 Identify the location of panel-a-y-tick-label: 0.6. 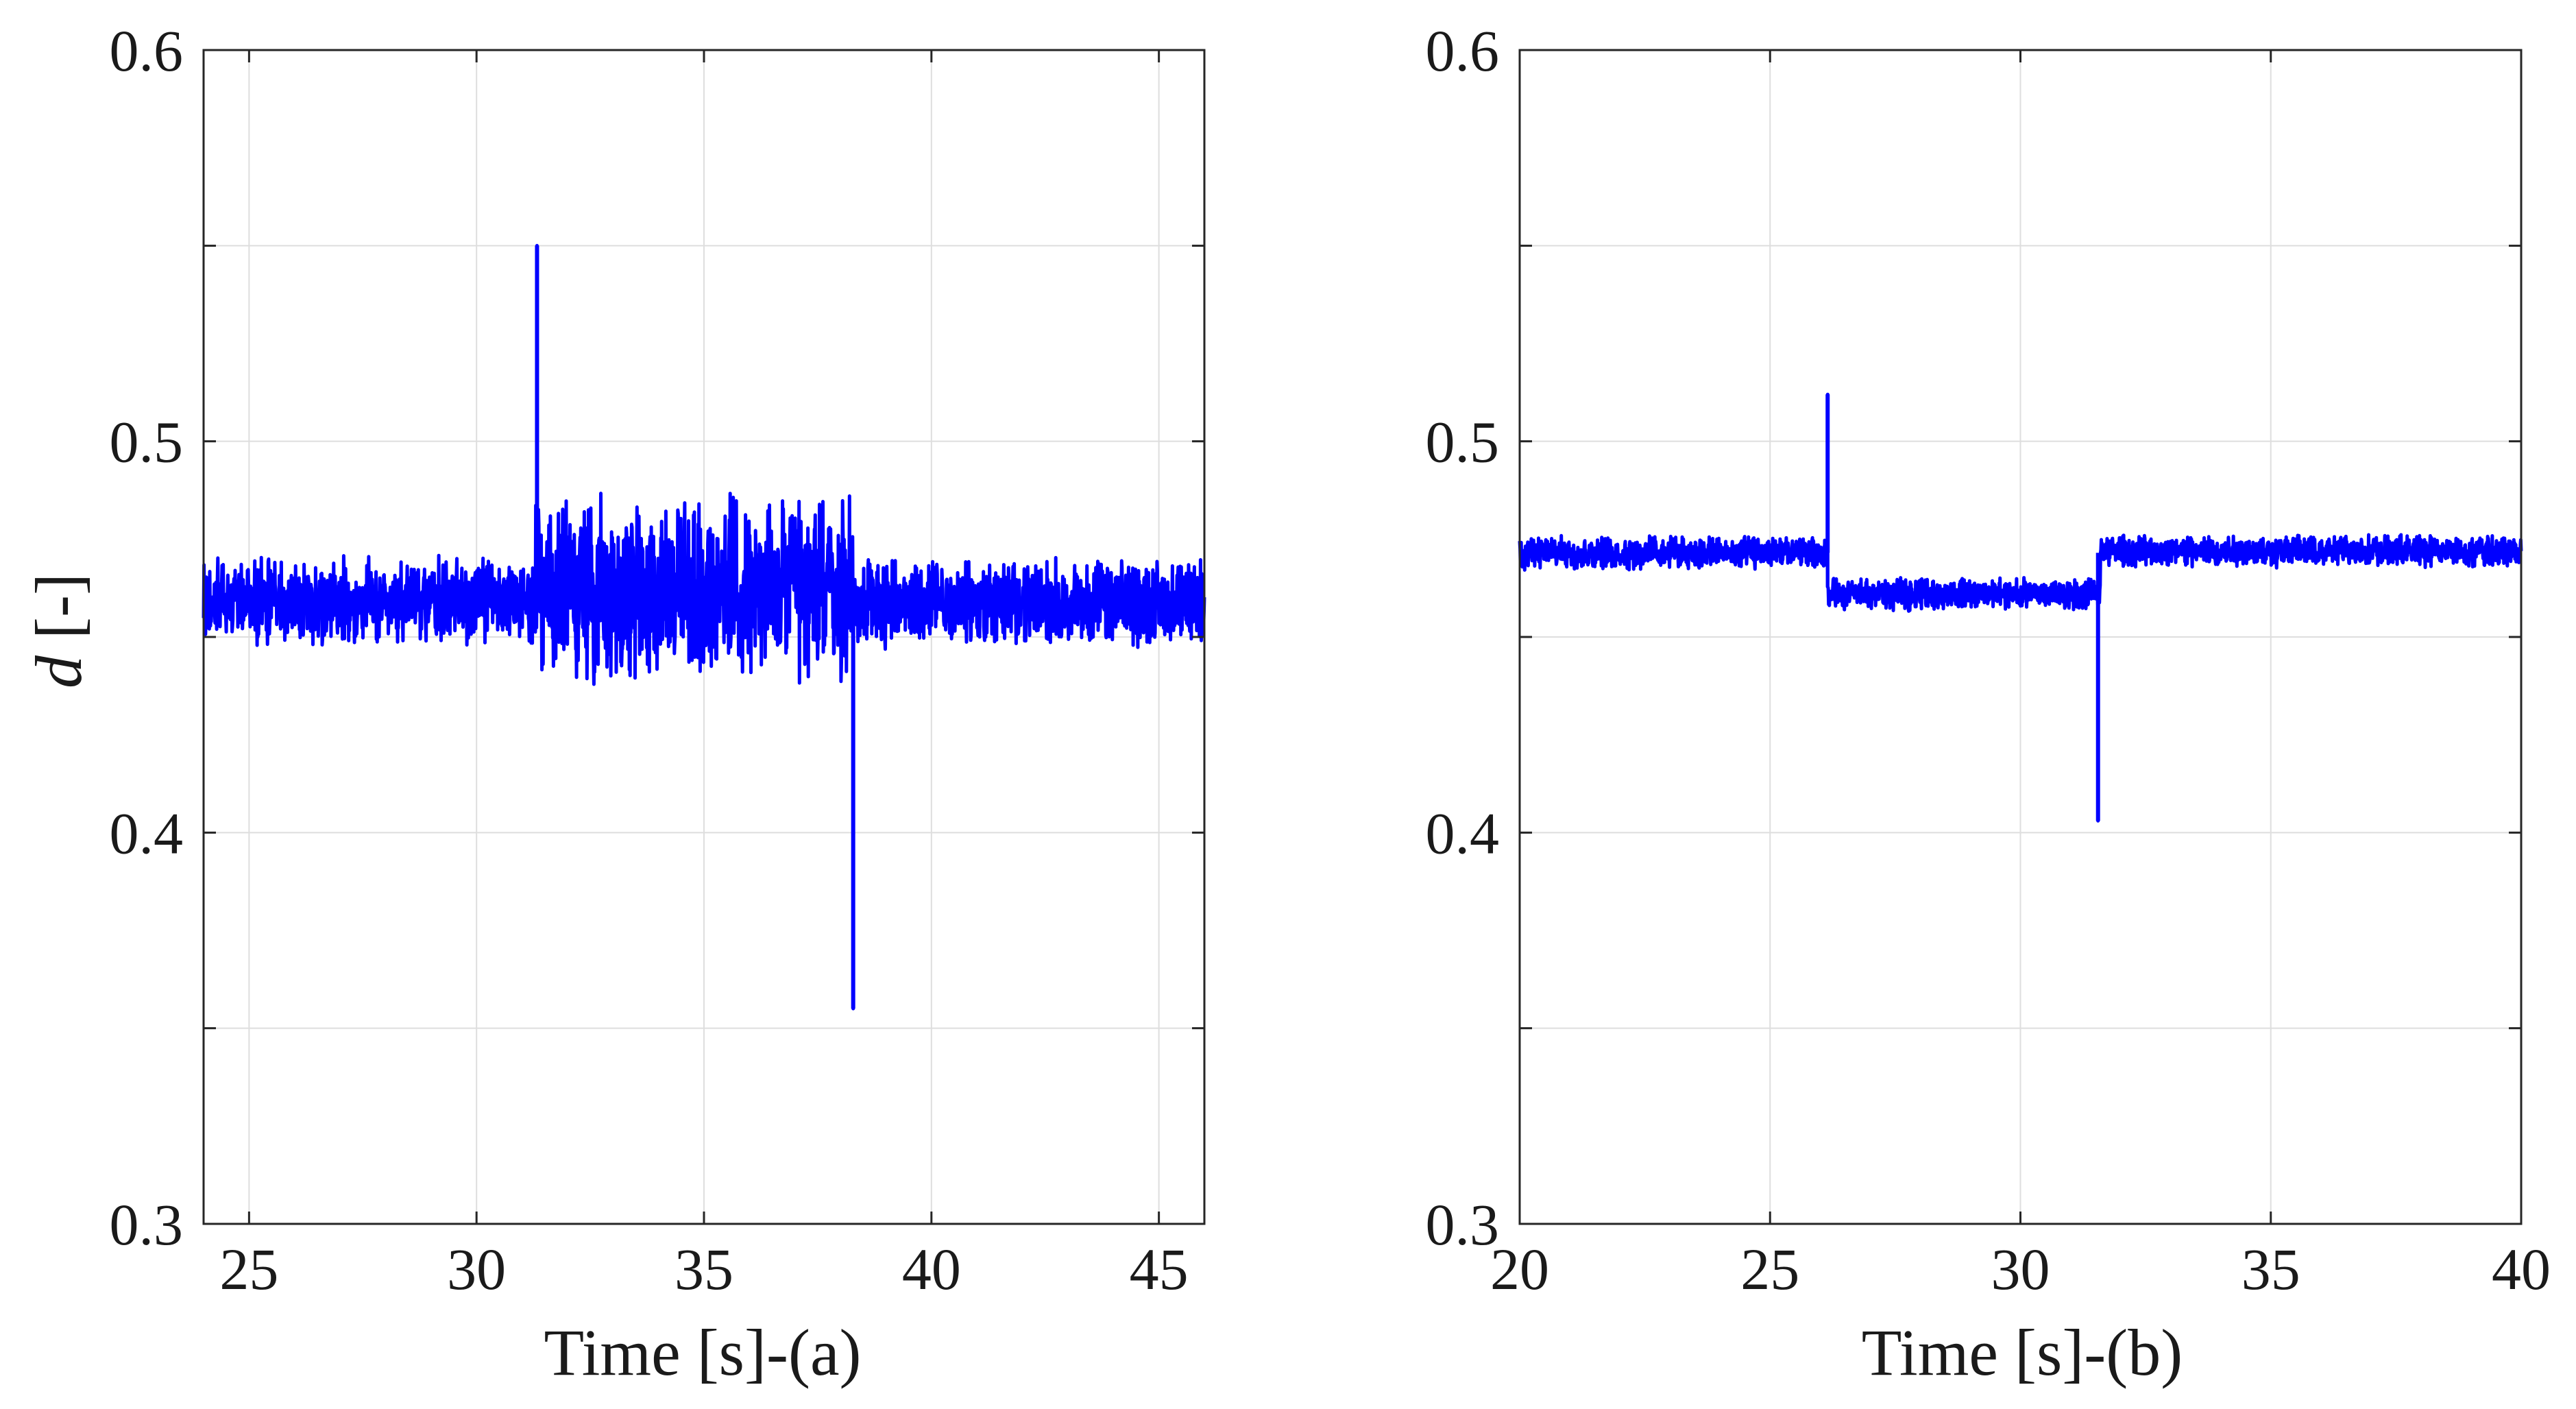
(147, 51).